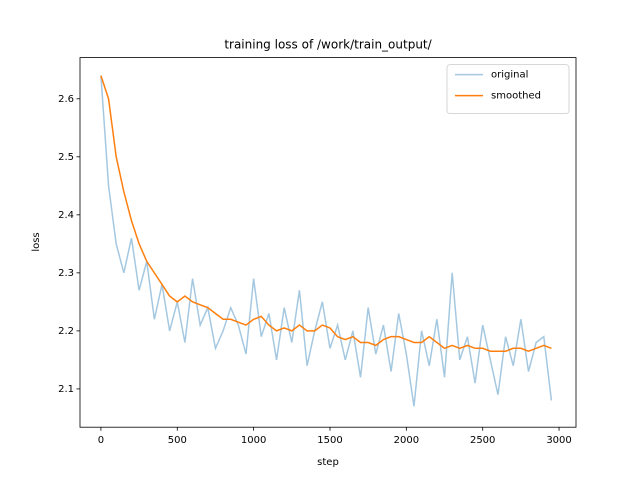 The image size is (640, 480). Describe the element at coordinates (101, 440) in the screenshot. I see `x-tick-label: 0` at that location.